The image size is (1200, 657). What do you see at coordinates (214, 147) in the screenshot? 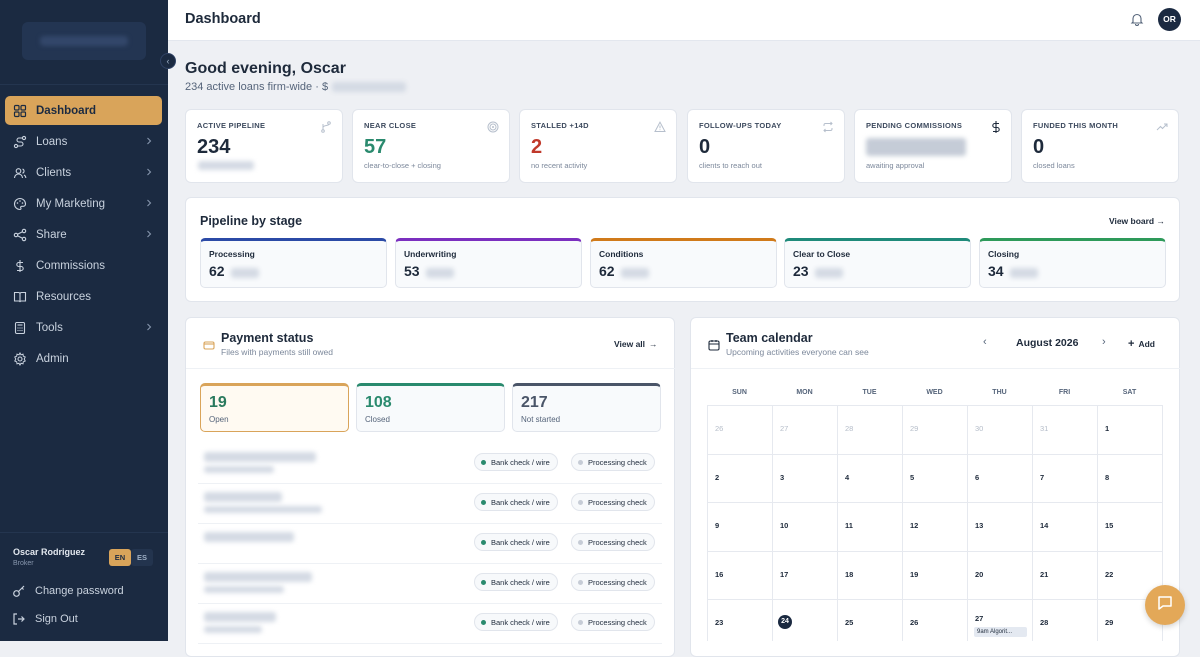
I see `kpi-value: 234` at bounding box center [214, 147].